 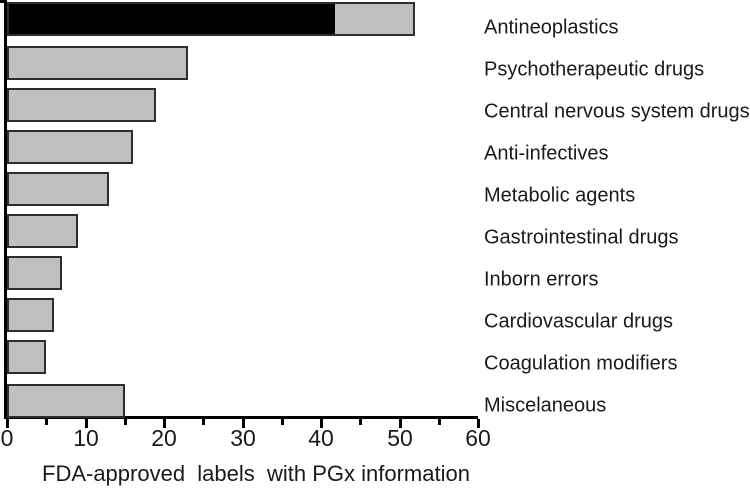 I want to click on category-label: Central nervous system drugs, so click(x=617, y=111).